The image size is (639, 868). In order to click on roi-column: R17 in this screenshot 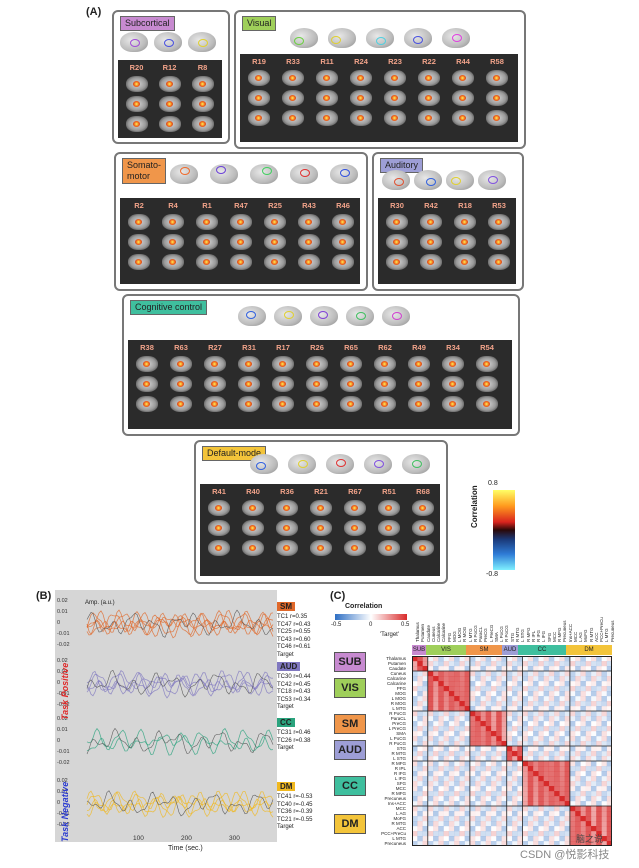, I will do `click(283, 376)`.